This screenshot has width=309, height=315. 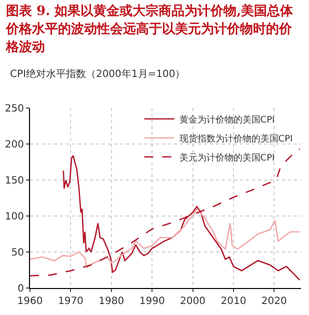 What do you see at coordinates (14, 109) in the screenshot?
I see `y-tick-label: 250` at bounding box center [14, 109].